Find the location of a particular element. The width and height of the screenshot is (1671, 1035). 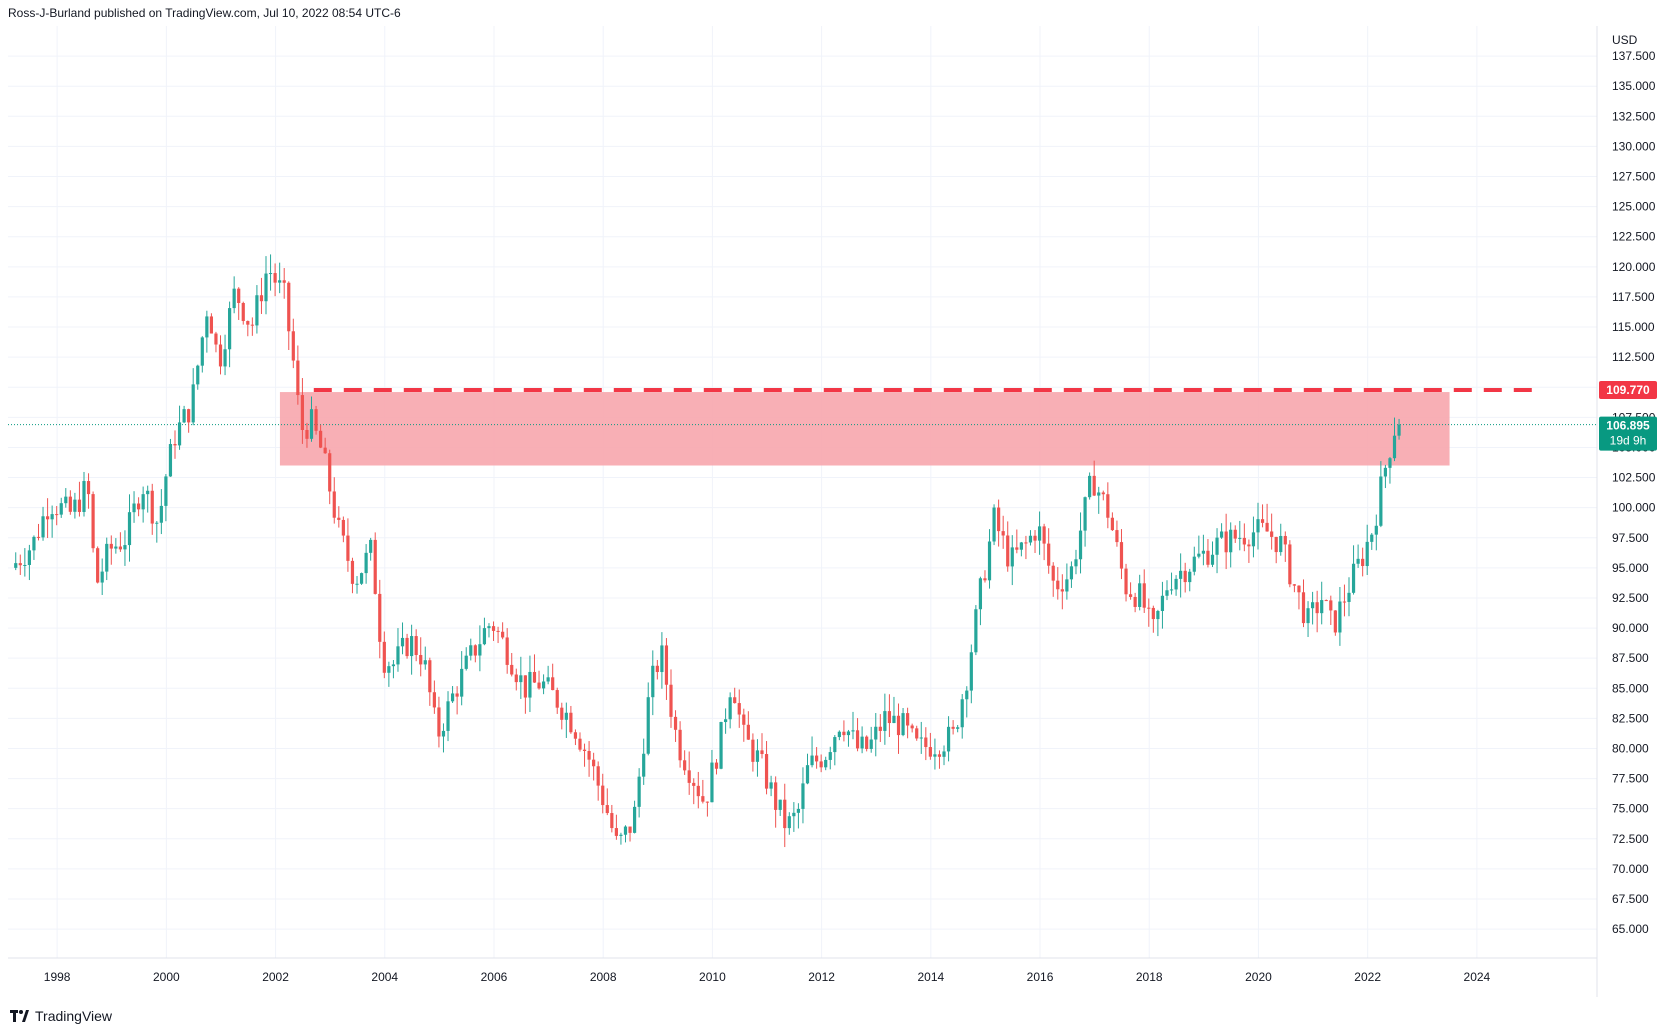

x-tick-label: 2018 is located at coordinates (1149, 977).